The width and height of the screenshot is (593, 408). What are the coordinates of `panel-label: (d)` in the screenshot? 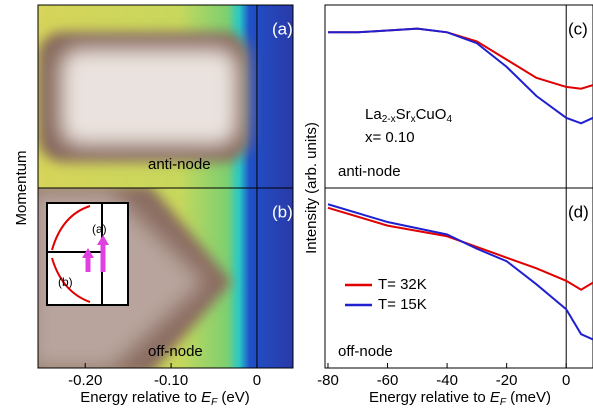 It's located at (578, 211).